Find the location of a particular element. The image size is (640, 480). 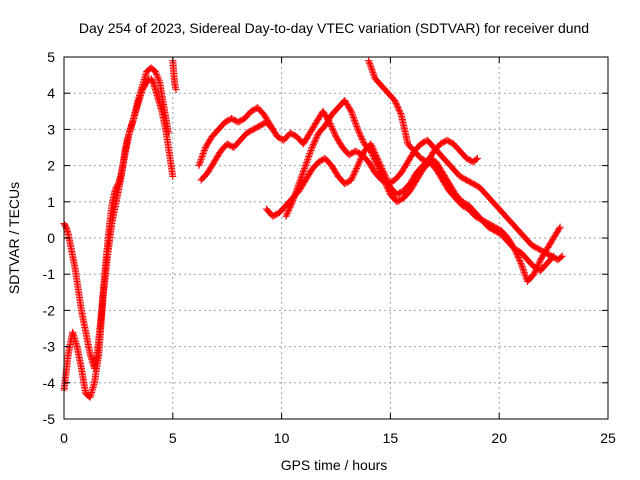

y-tick-label--2: -2 is located at coordinates (49, 310).